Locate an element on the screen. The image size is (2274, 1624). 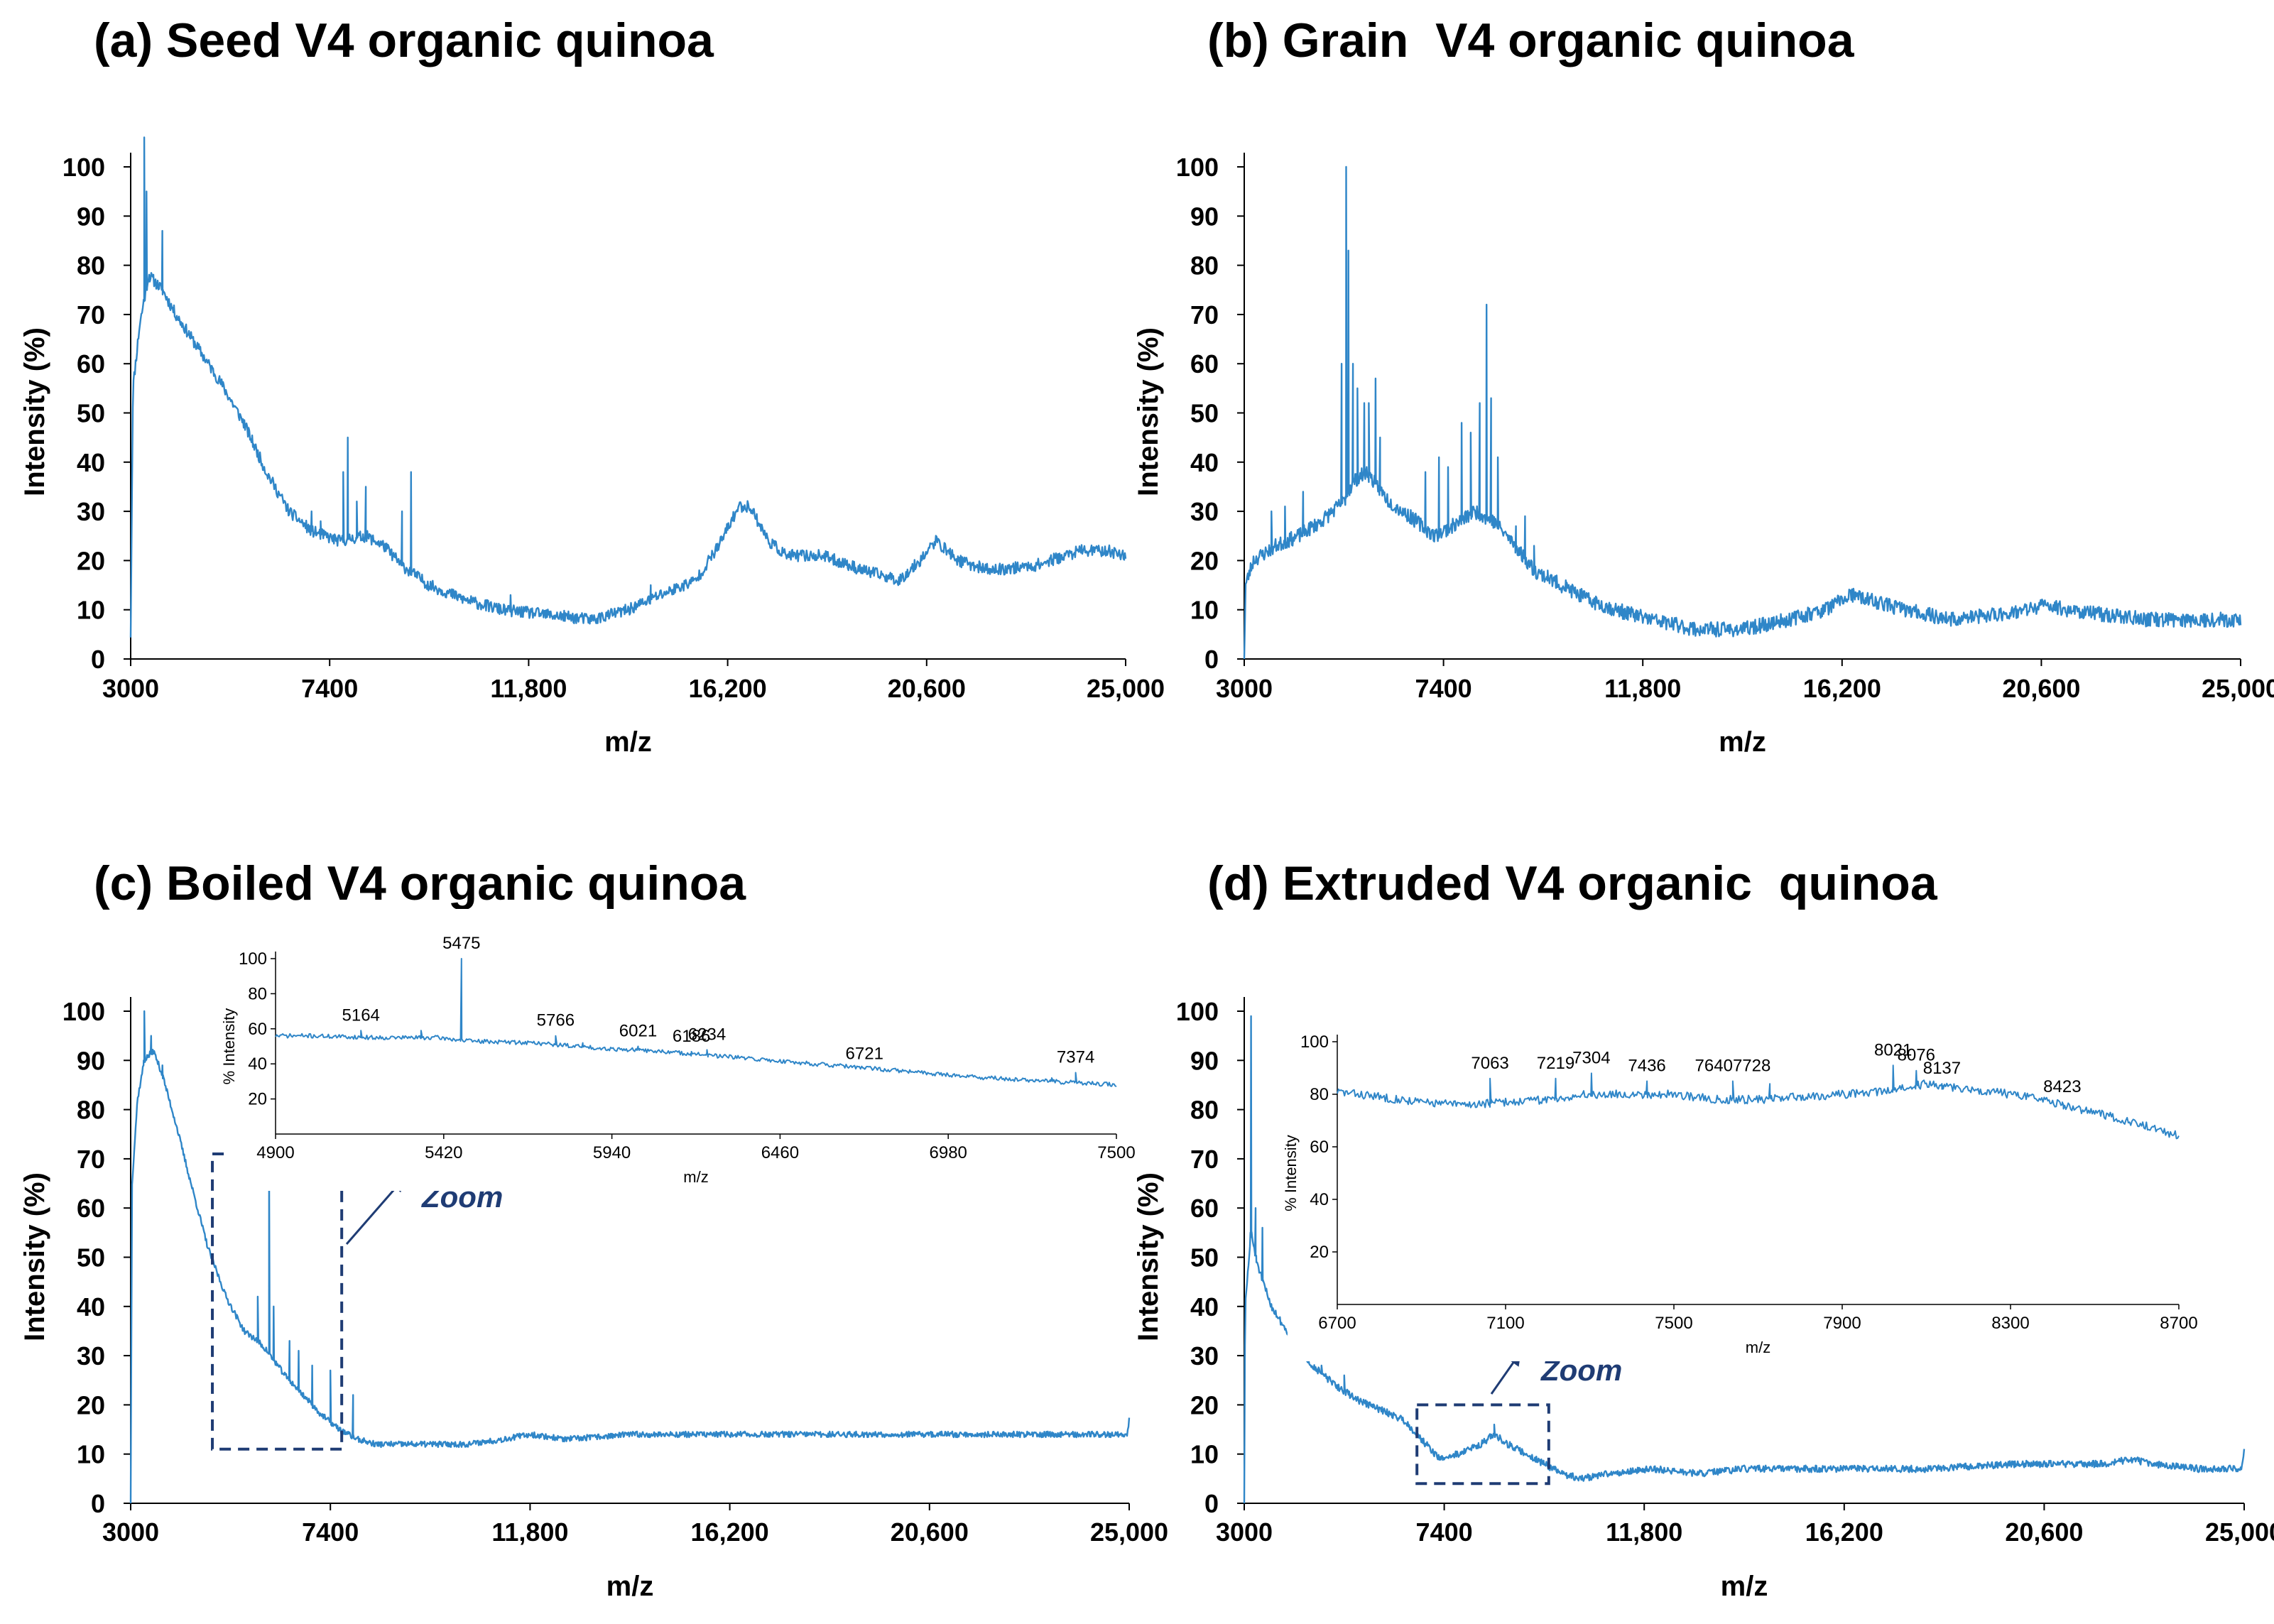
peak-label: 5766 is located at coordinates (556, 1020).